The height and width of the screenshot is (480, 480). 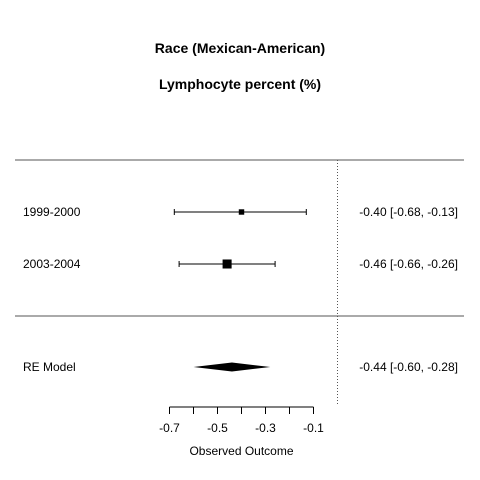 I want to click on summary-ci-text: -0.44 [-0.60, -0.28], so click(x=408, y=367).